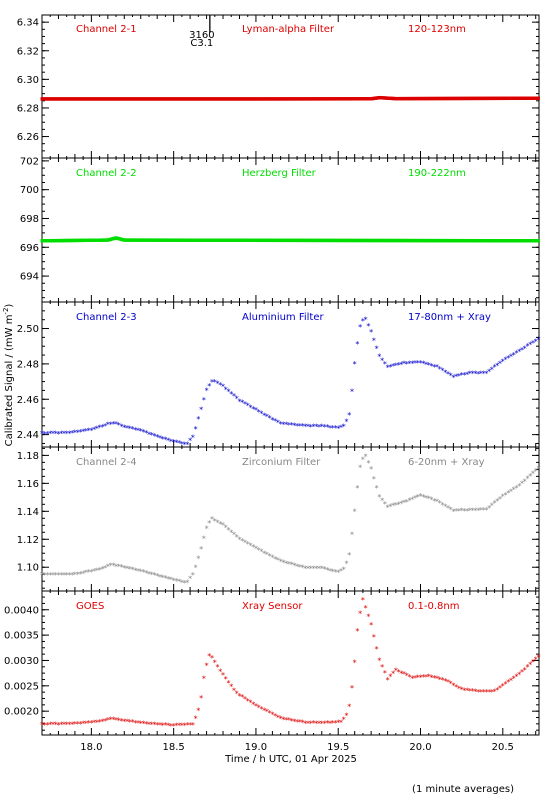 This screenshot has height=800, width=550. What do you see at coordinates (21, 610) in the screenshot?
I see `y-tick-label: 0.0040` at bounding box center [21, 610].